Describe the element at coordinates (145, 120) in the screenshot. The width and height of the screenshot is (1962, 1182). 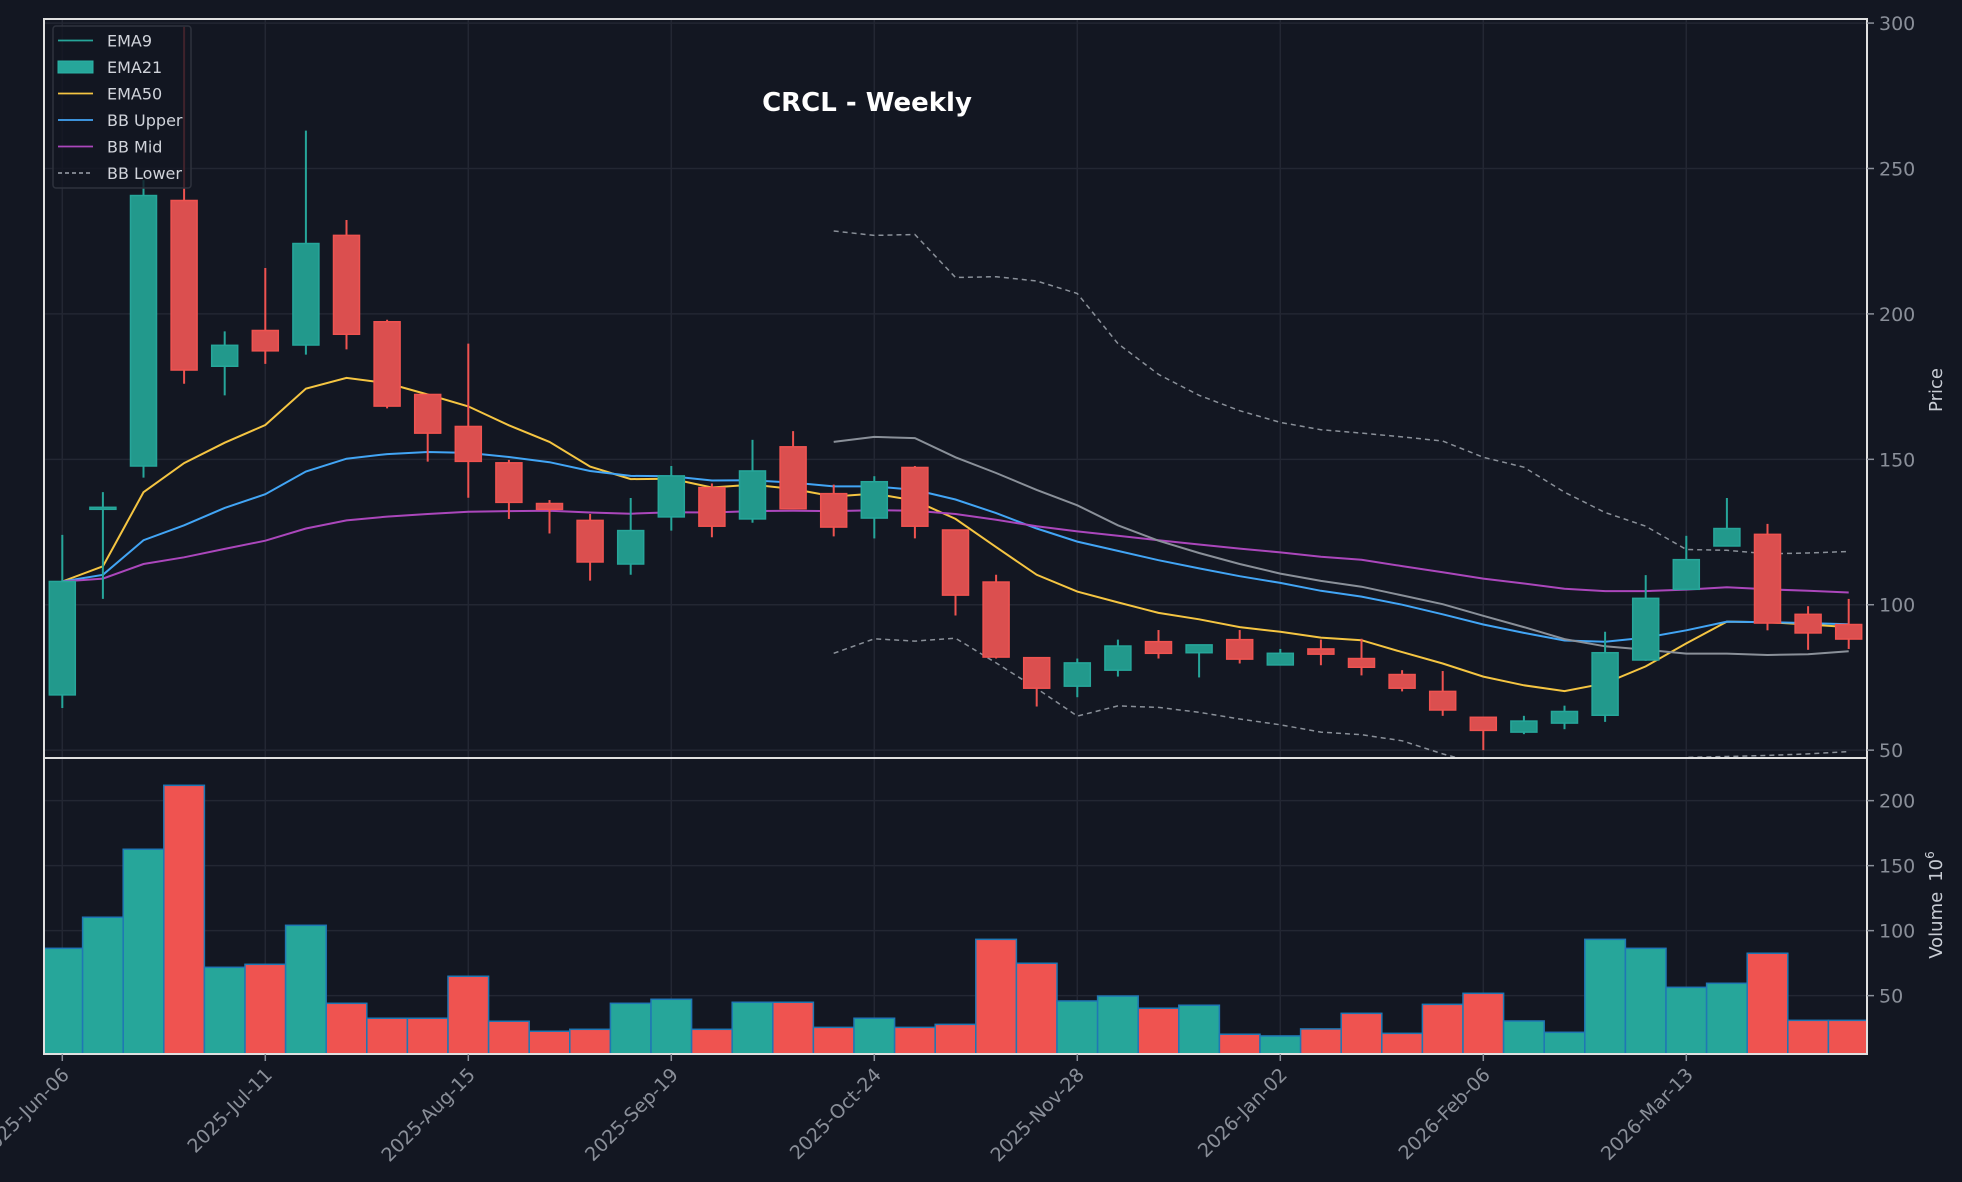
I see `legend-label: BB Upper` at that location.